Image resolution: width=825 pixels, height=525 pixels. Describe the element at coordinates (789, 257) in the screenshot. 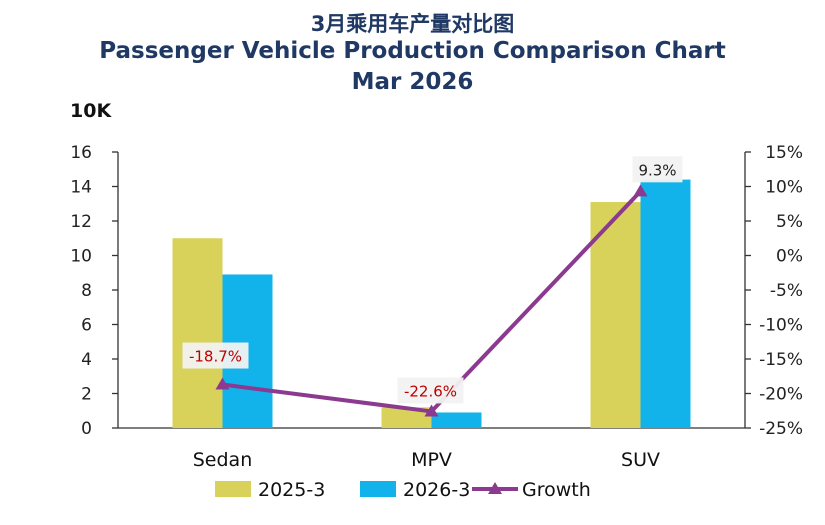

I see `right-tick-label: 0%` at that location.